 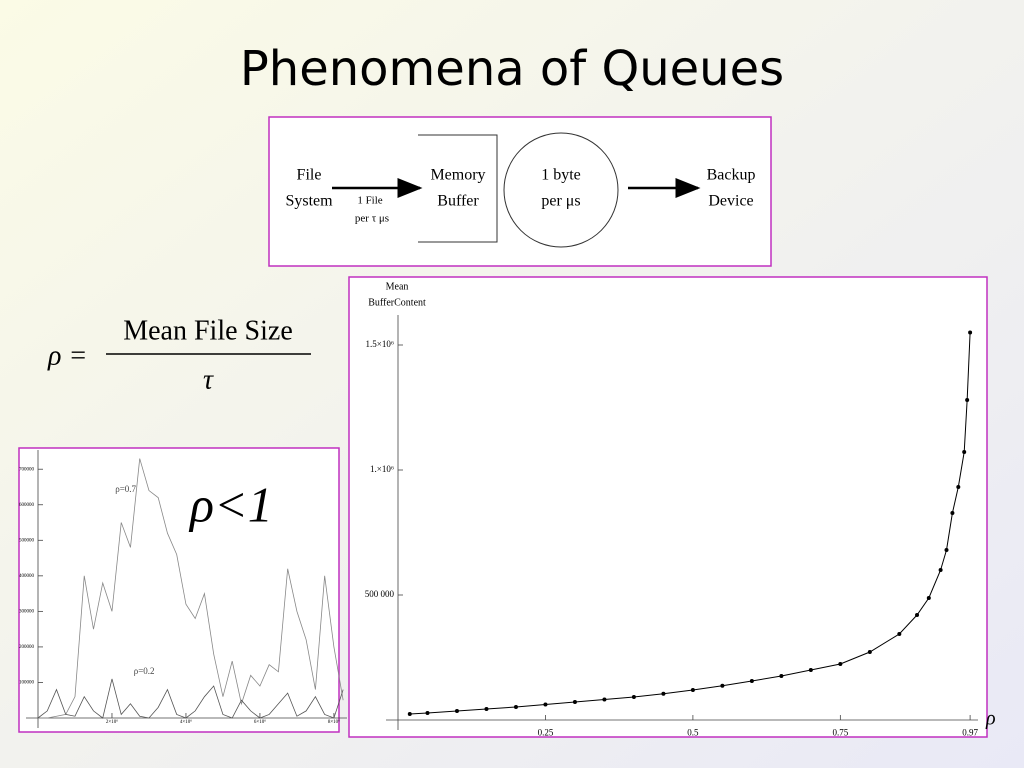 What do you see at coordinates (731, 175) in the screenshot?
I see `node-label: Backup` at bounding box center [731, 175].